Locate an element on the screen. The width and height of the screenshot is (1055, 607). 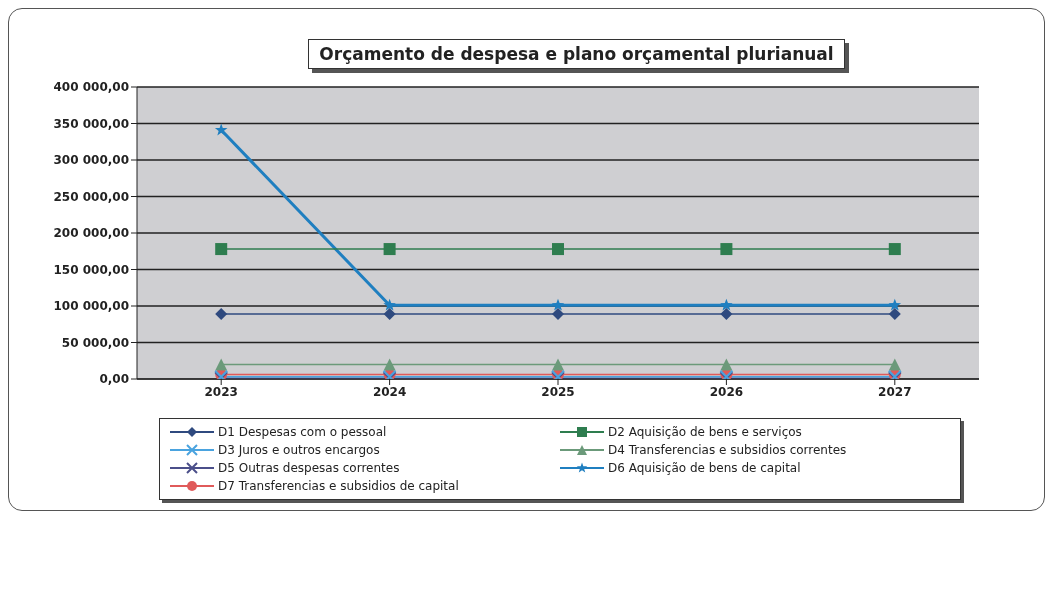
y-tick-label: 300 000,00 is located at coordinates (91, 160).